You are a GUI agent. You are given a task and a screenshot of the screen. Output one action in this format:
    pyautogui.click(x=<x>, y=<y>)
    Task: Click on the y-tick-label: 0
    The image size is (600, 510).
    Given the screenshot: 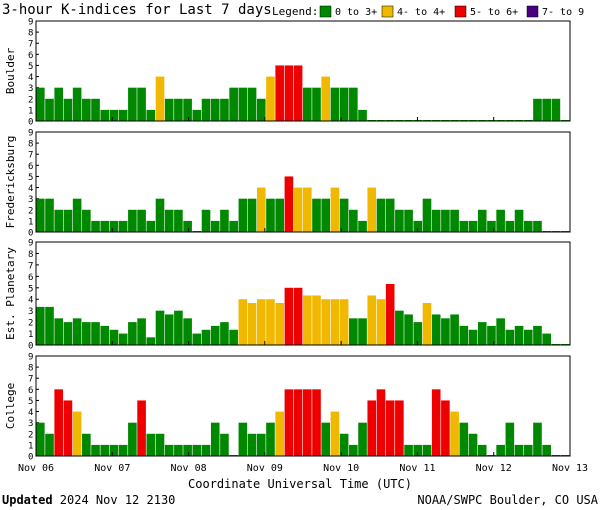 What is the action you would take?
    pyautogui.click(x=30, y=458)
    